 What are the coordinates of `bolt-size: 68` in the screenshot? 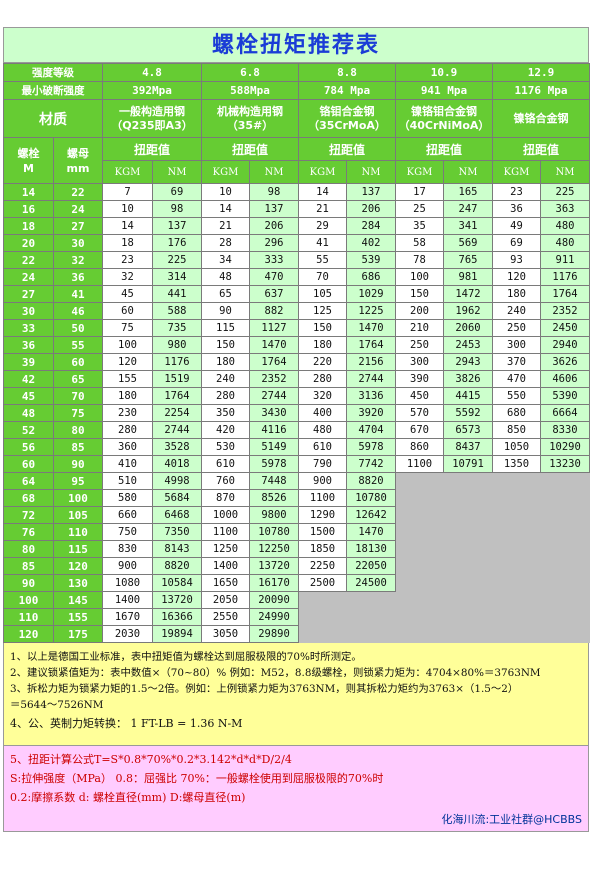 It's located at (28, 498).